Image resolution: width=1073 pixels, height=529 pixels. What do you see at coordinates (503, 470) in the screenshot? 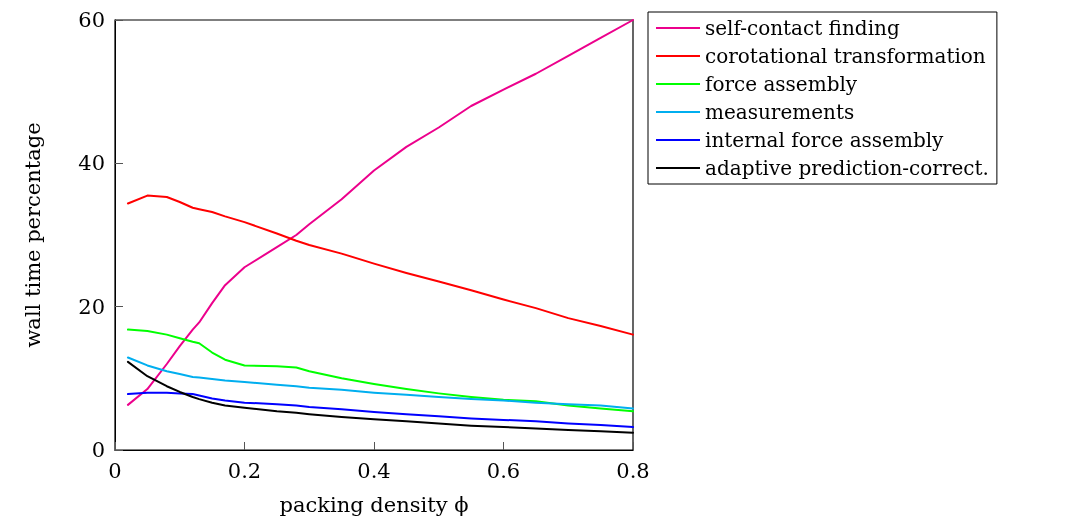
I see `x-tick-label: 0.6` at bounding box center [503, 470].